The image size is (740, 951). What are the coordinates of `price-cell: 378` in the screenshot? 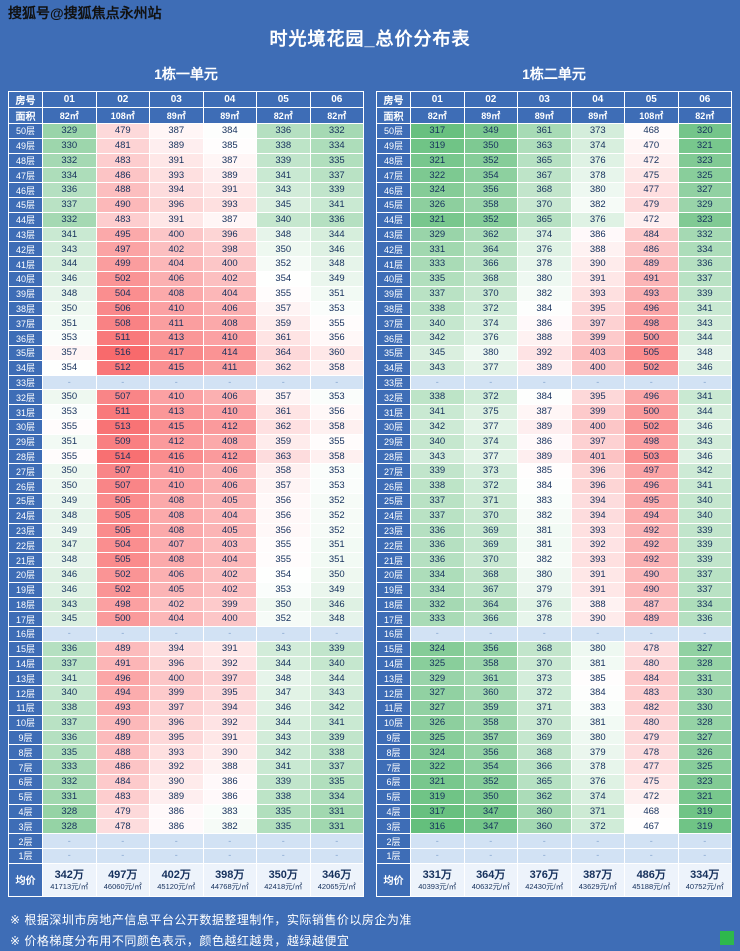 It's located at (597, 175).